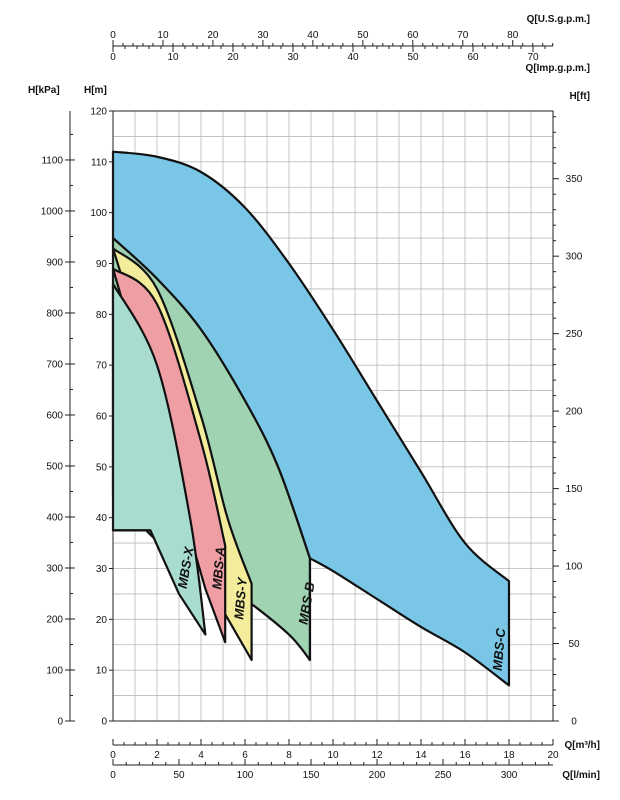 The height and width of the screenshot is (800, 620). I want to click on tick-label-impgpm: 70, so click(533, 57).